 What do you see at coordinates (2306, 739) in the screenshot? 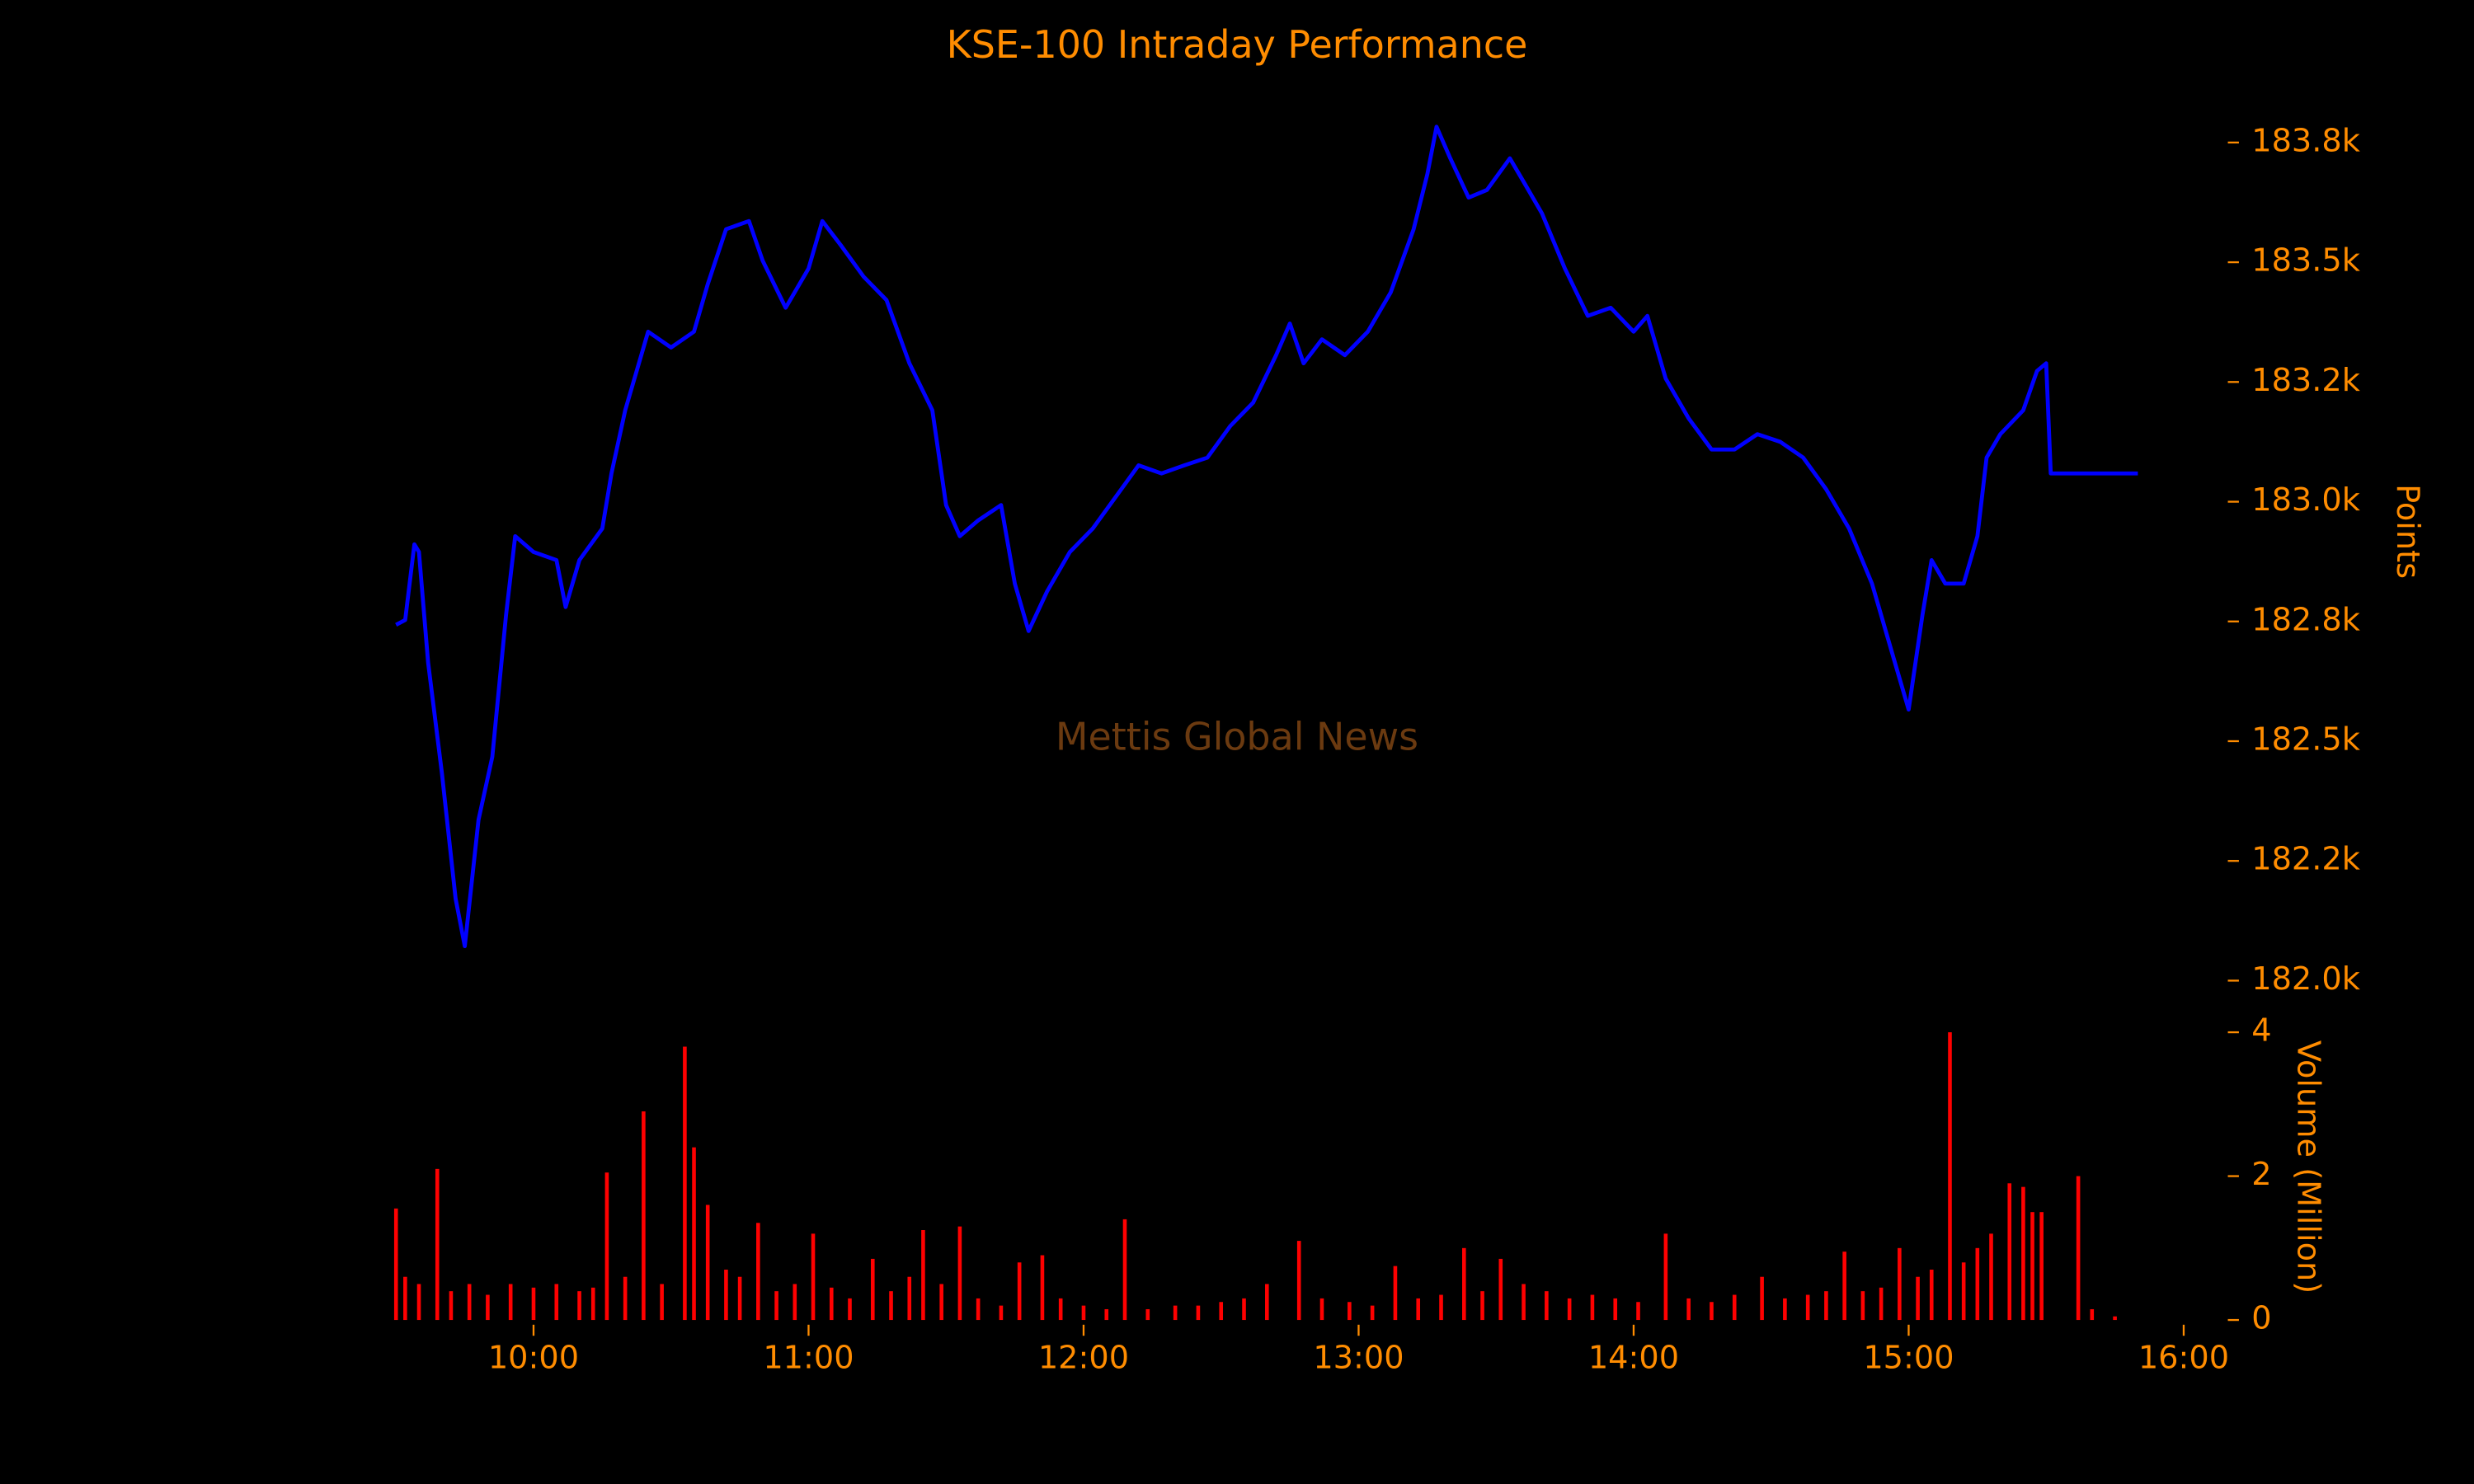
I see `y-tick-label: 182.5k` at bounding box center [2306, 739].